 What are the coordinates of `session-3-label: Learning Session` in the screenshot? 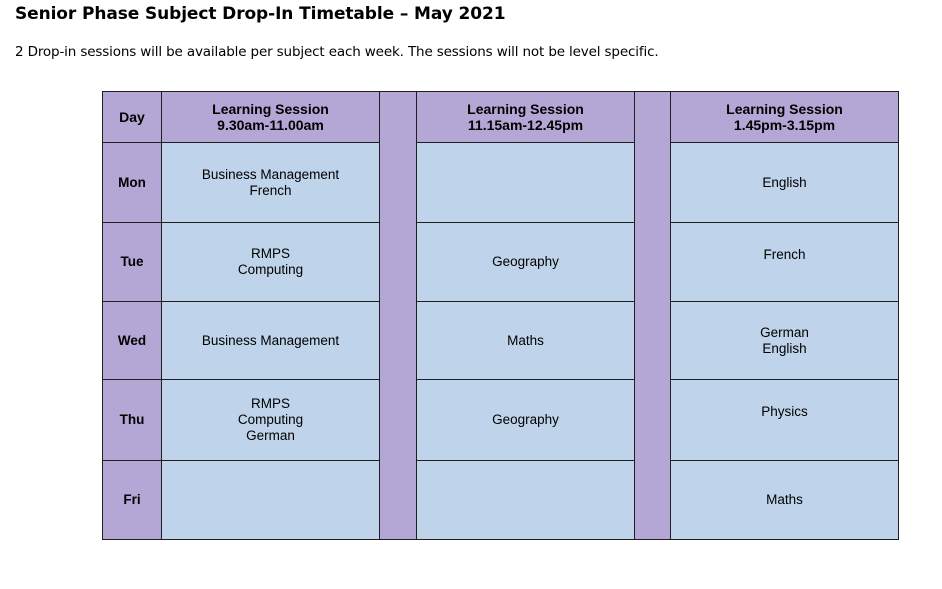 It's located at (784, 109).